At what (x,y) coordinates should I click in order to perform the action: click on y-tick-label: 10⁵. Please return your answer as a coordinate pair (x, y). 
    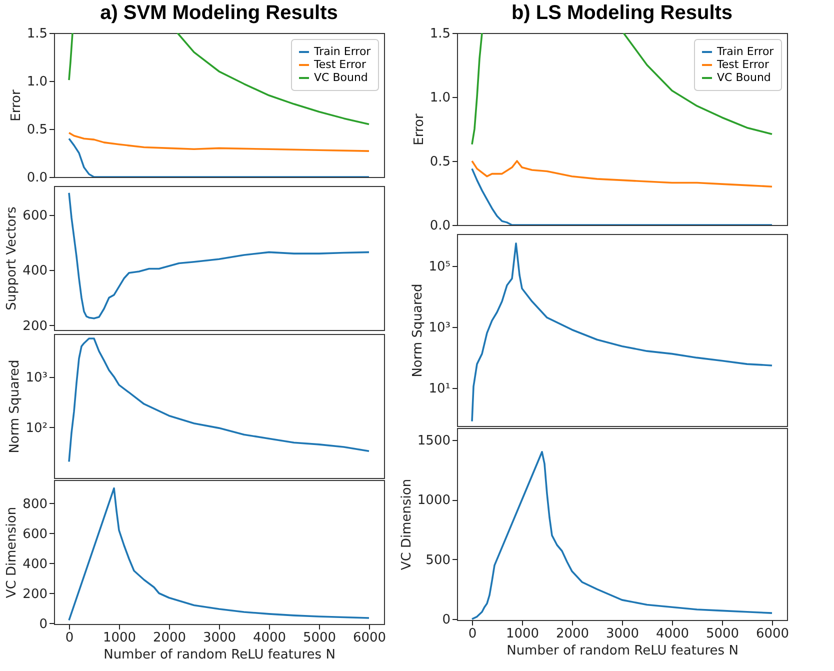
    Looking at the image, I should click on (439, 266).